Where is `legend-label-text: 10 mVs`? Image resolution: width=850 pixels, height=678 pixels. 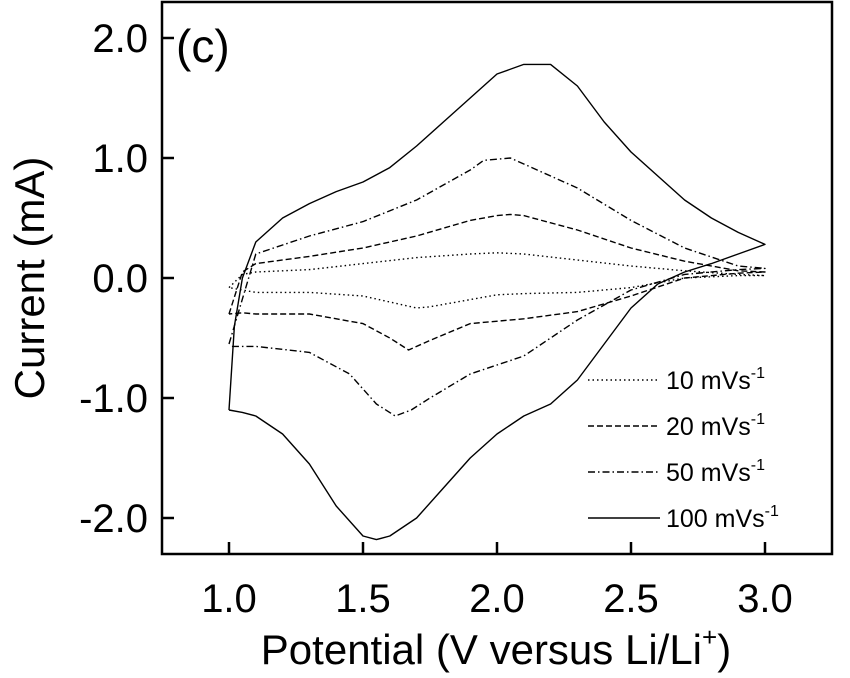 legend-label-text: 10 mVs is located at coordinates (708, 381).